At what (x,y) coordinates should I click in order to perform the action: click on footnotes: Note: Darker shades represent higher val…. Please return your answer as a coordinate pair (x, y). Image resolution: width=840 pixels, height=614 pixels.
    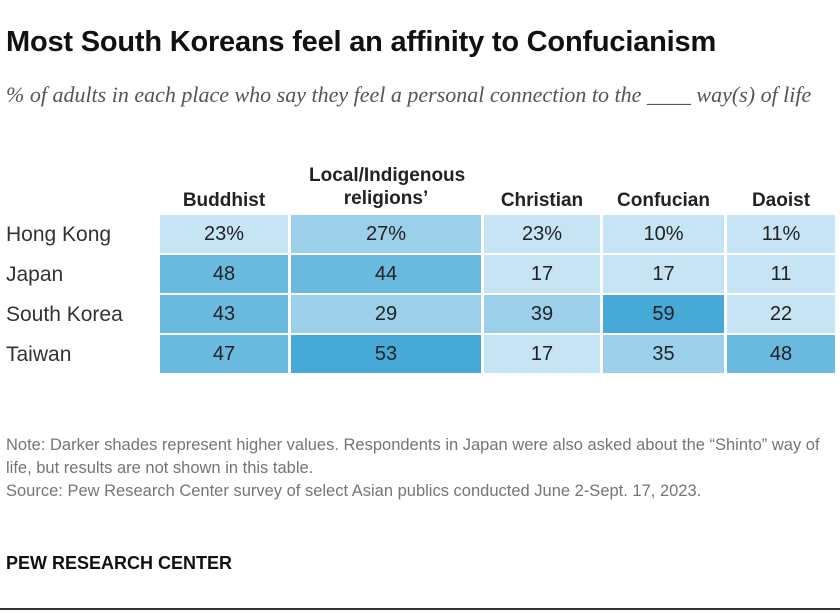
    Looking at the image, I should click on (421, 468).